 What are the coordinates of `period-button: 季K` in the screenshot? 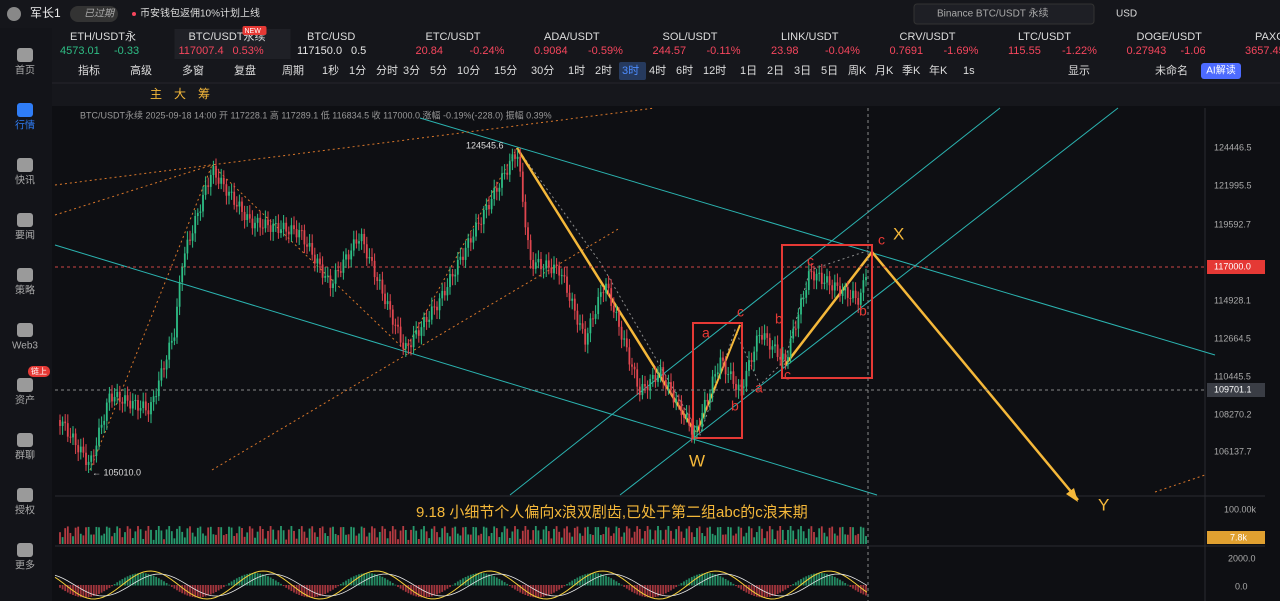 It's located at (911, 70).